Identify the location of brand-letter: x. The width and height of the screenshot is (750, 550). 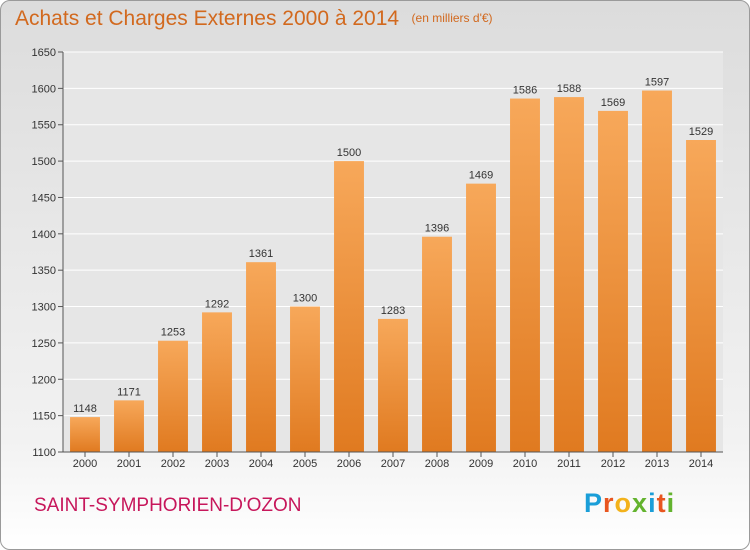
(640, 503).